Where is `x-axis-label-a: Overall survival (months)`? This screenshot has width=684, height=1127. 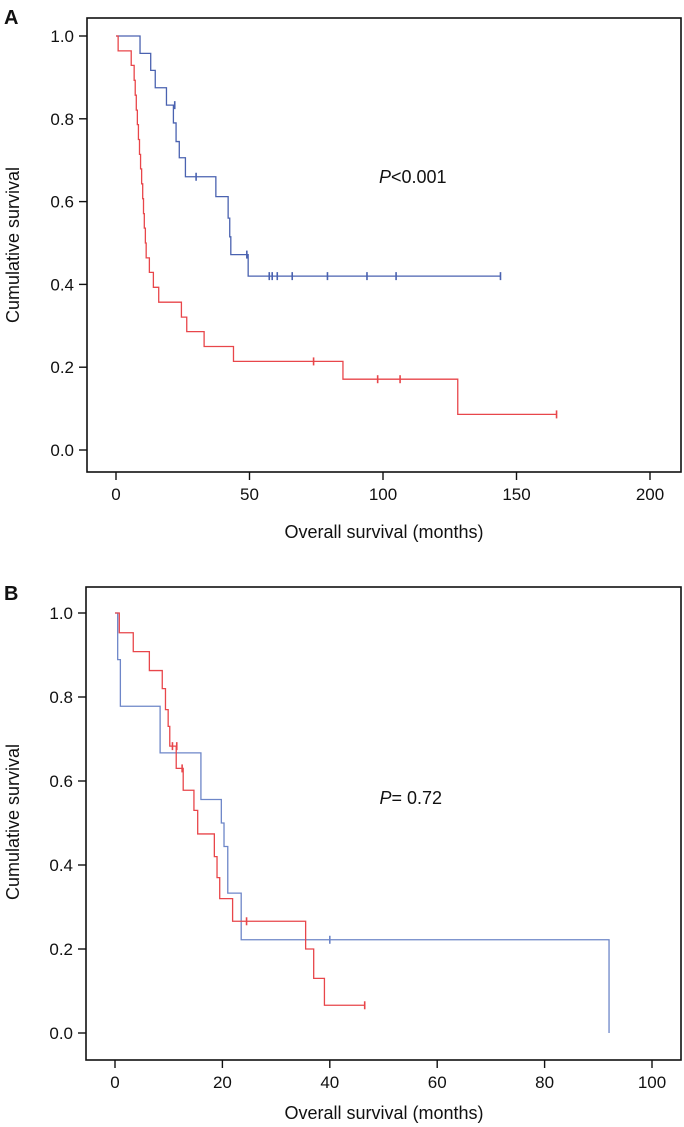 x-axis-label-a: Overall survival (months) is located at coordinates (383, 532).